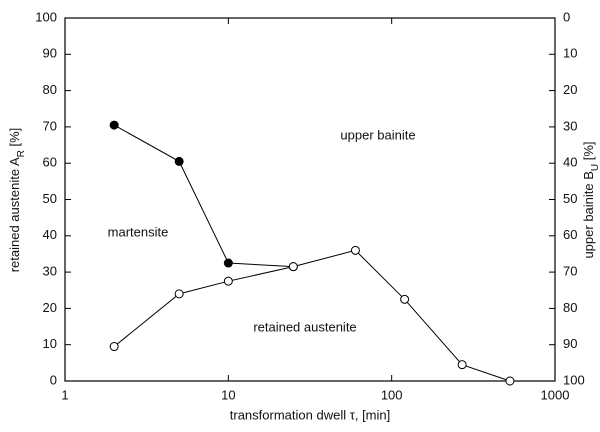 Image resolution: width=600 pixels, height=432 pixels. What do you see at coordinates (50, 53) in the screenshot?
I see `y-tick-label: 90` at bounding box center [50, 53].